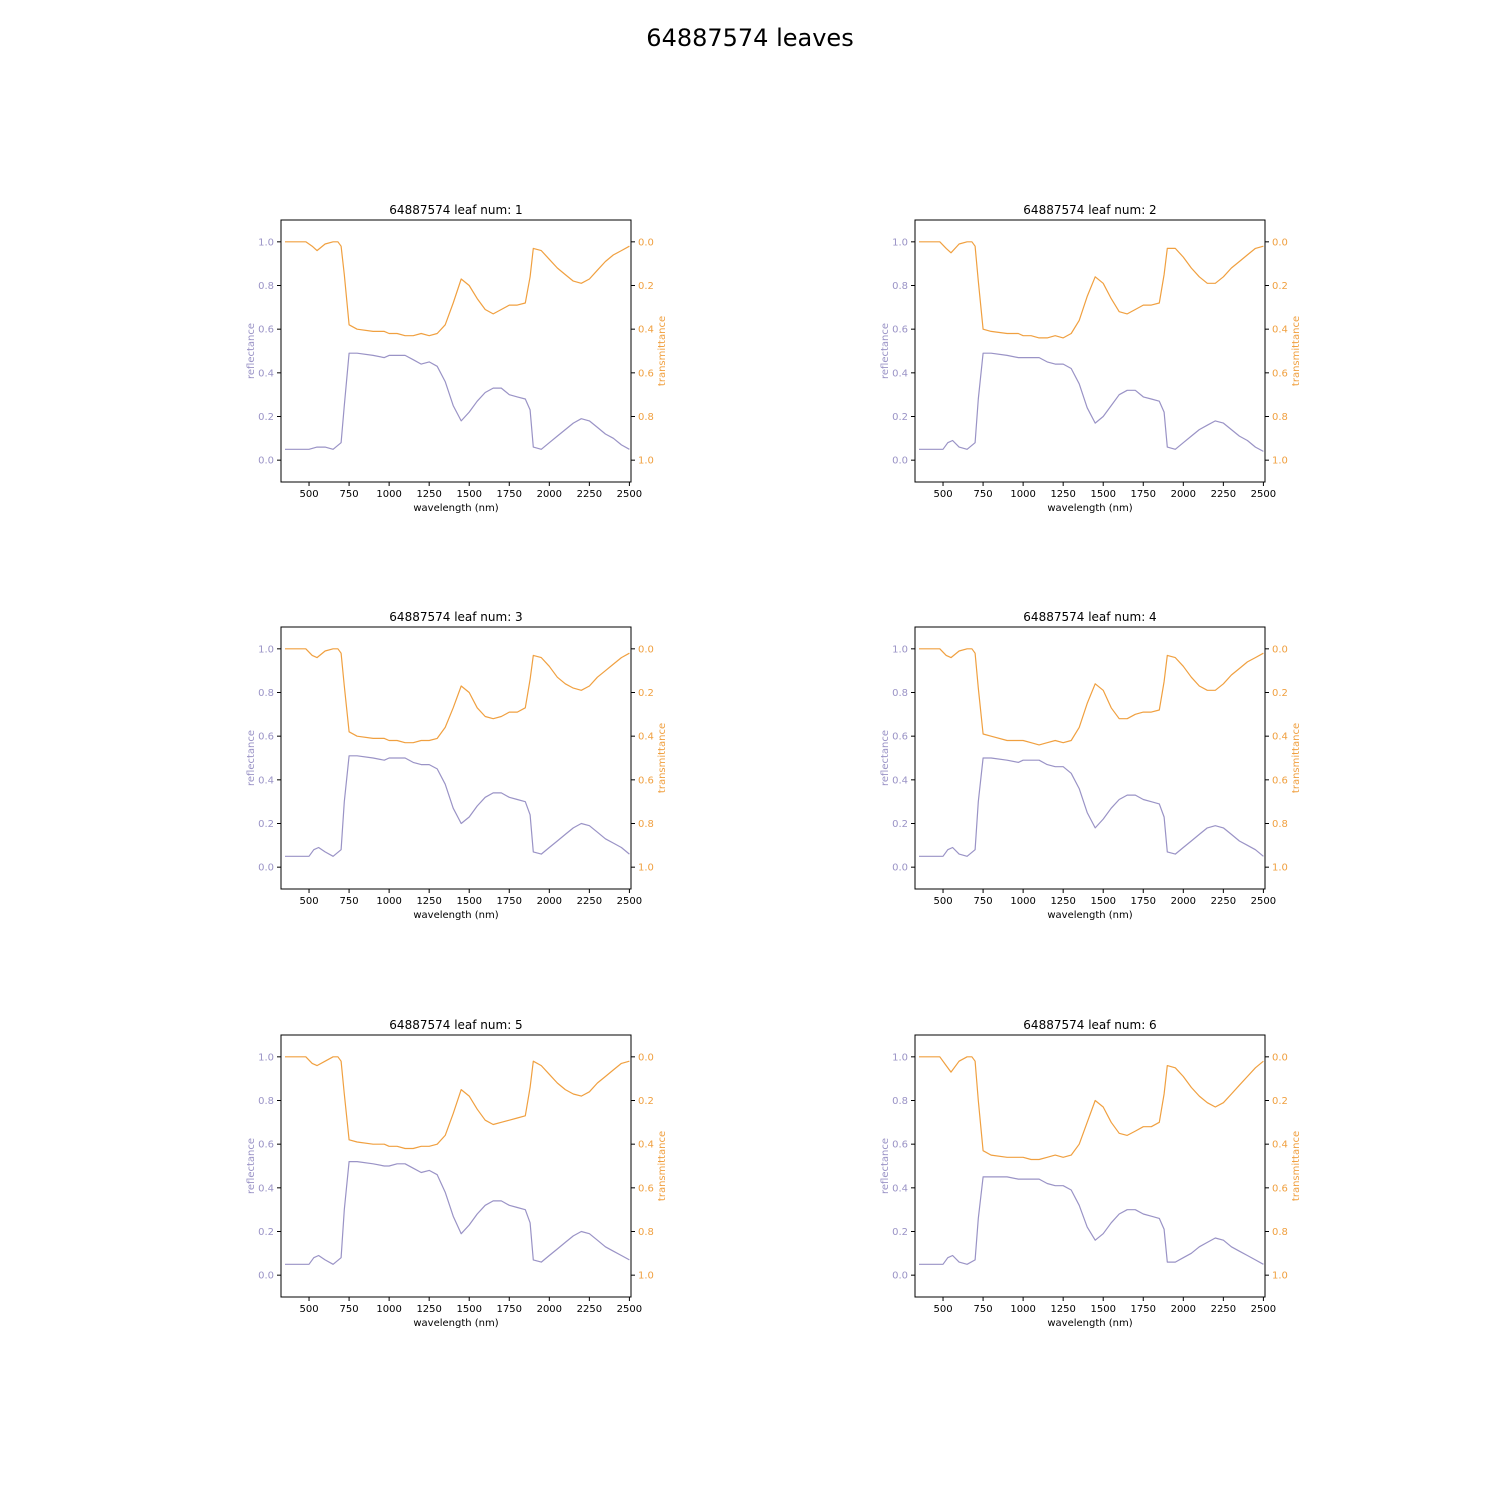 This screenshot has width=1500, height=1500. I want to click on x-tick-label: 1000, so click(1022, 1309).